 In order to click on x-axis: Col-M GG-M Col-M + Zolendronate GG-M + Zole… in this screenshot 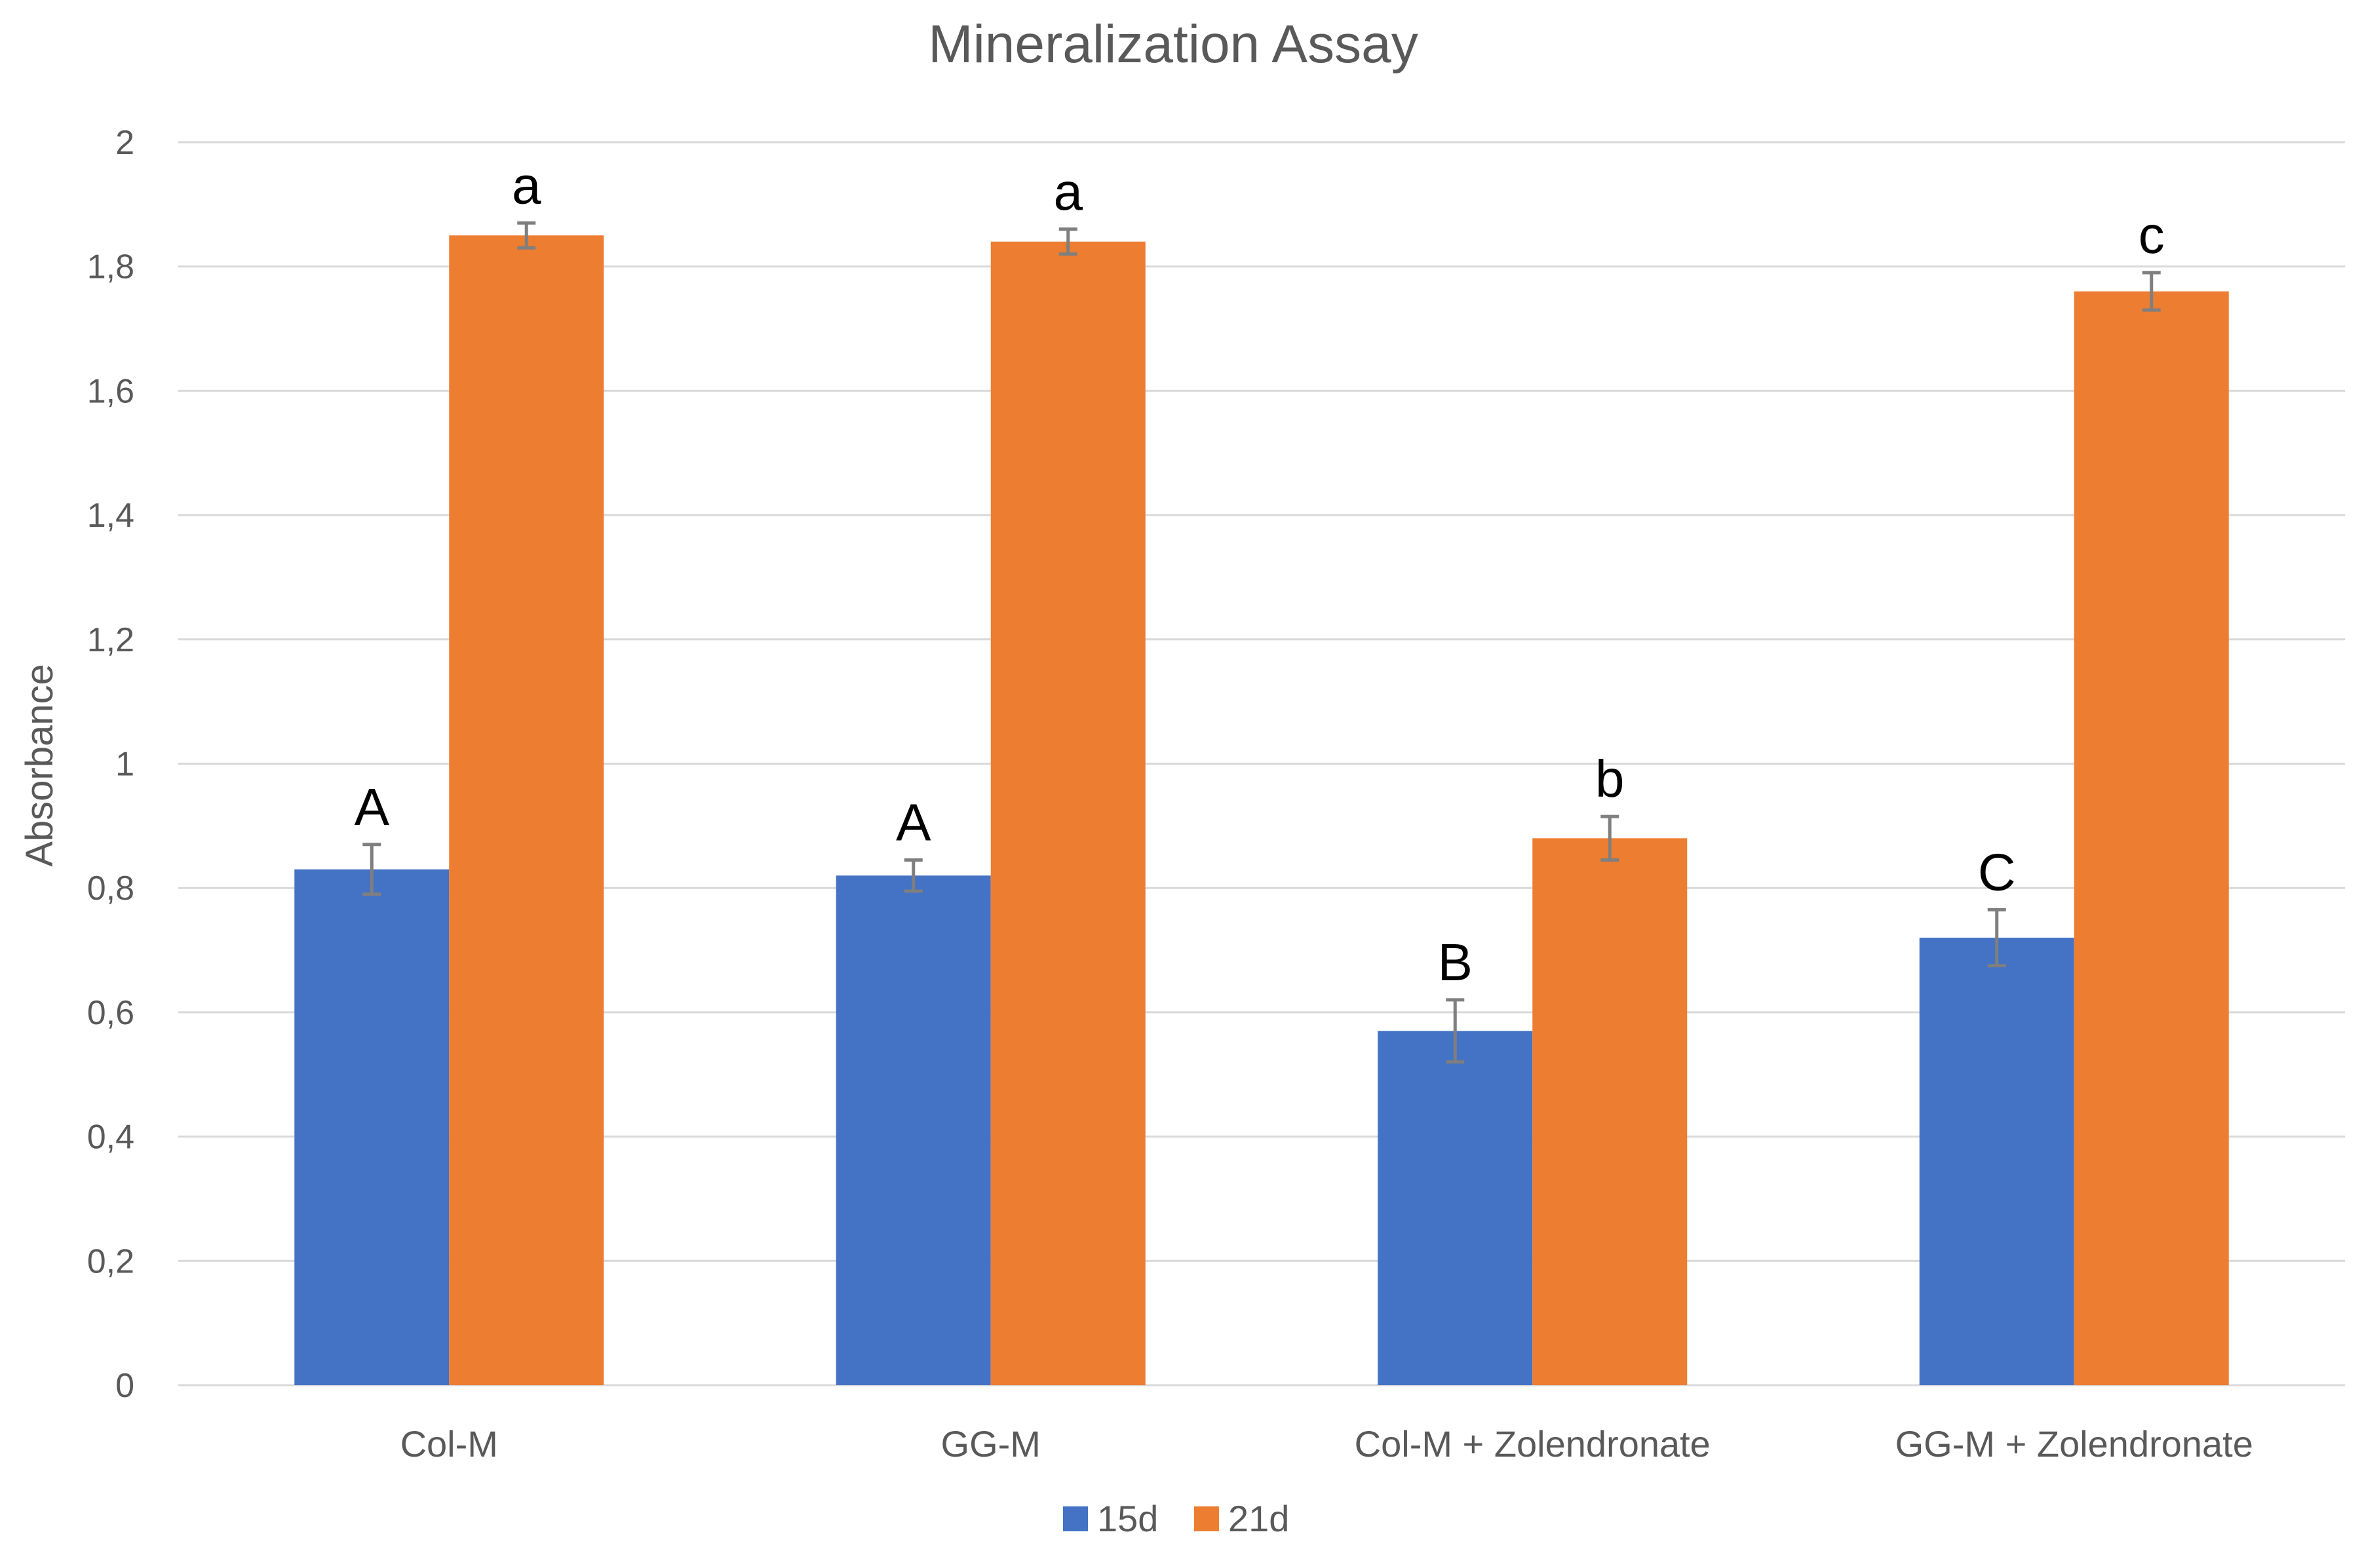, I will do `click(1327, 1444)`.